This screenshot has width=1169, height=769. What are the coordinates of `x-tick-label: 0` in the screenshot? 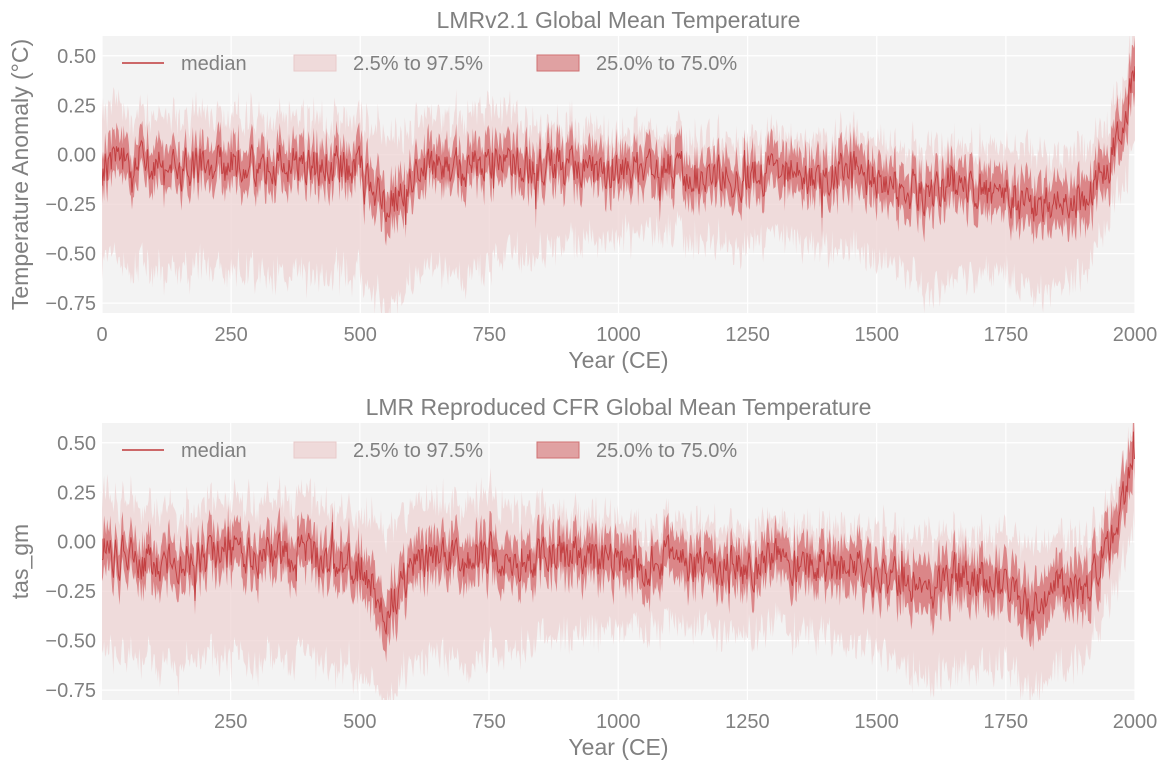 It's located at (101, 335).